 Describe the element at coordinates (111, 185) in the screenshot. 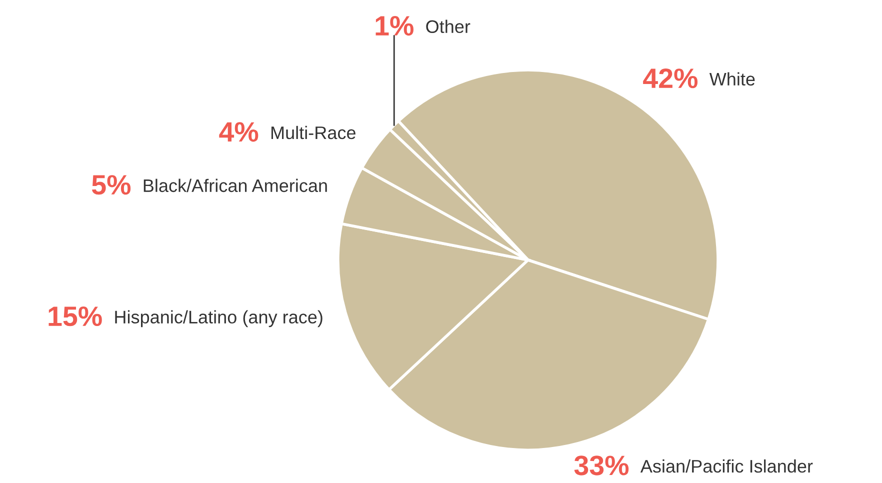

I see `data-label: 5%` at that location.